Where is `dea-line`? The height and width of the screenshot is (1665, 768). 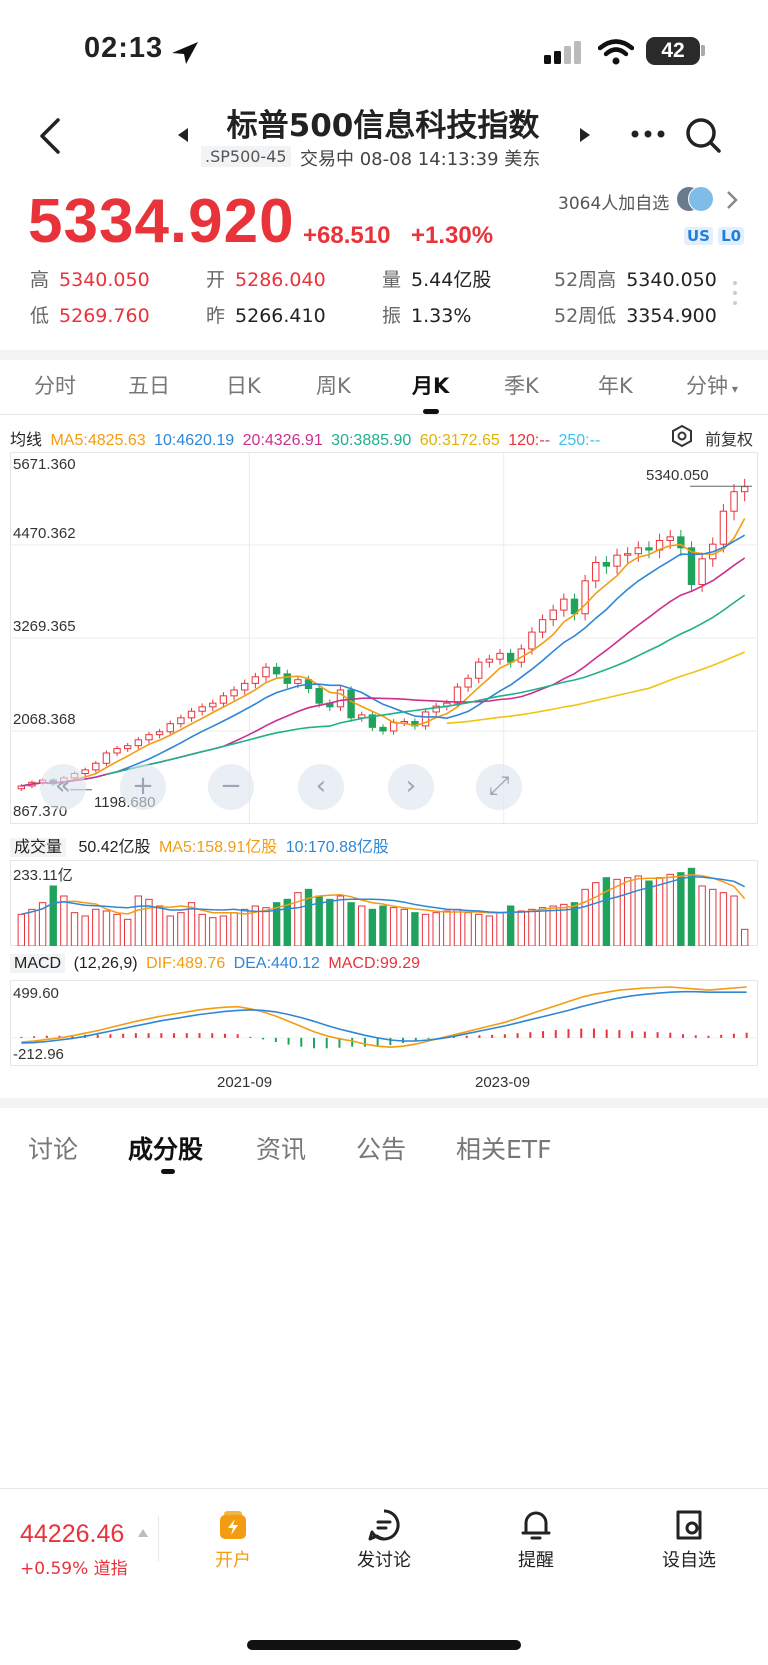 dea-line is located at coordinates (384, 1017).